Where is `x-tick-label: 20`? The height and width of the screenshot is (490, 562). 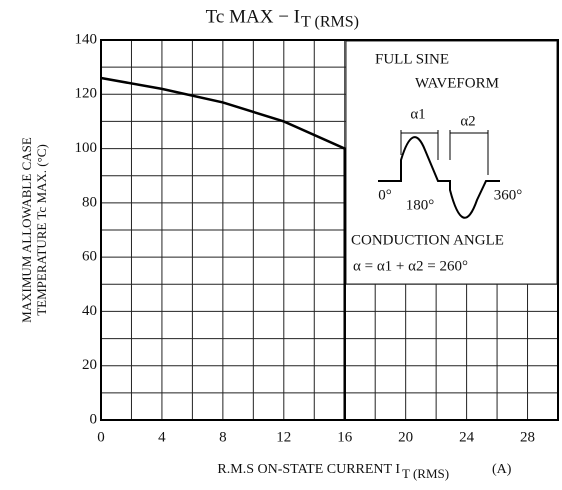
x-tick-label: 20 is located at coordinates (405, 437).